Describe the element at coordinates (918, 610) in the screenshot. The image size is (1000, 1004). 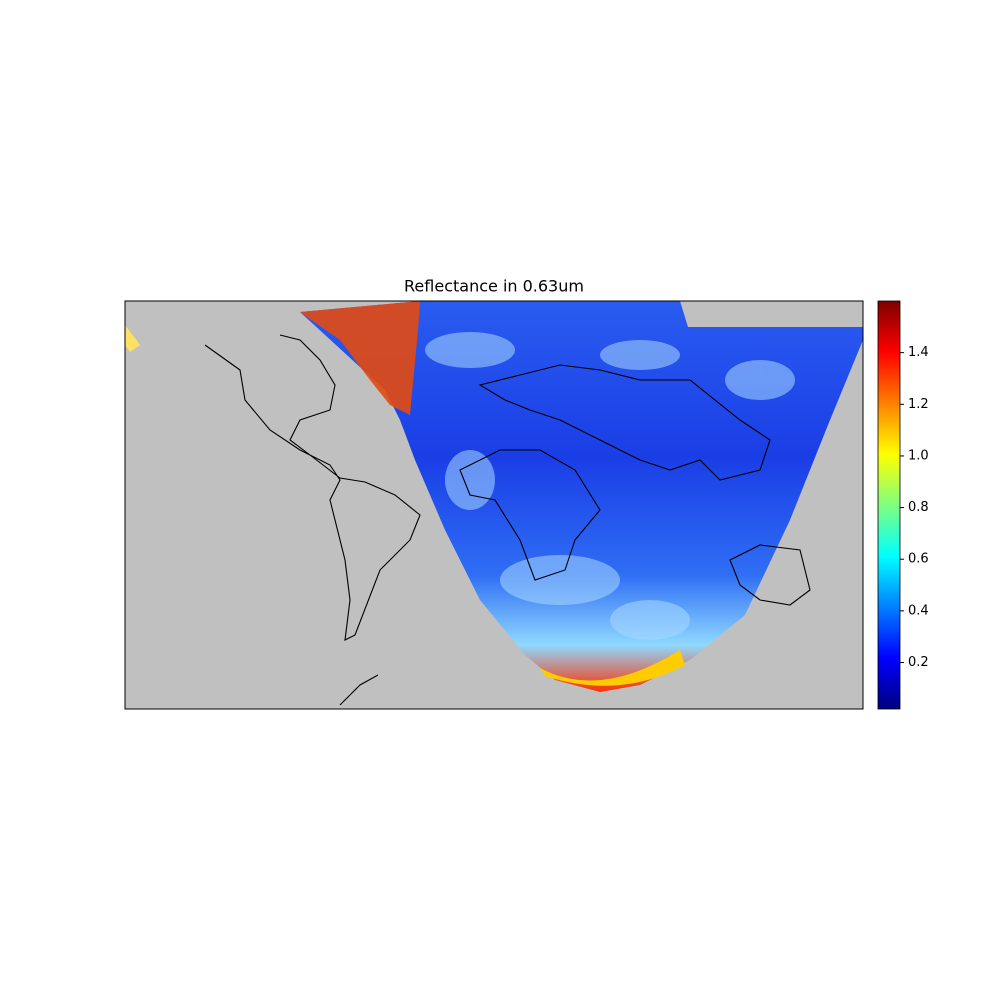
I see `colorbar-tick-label: 0.4` at that location.